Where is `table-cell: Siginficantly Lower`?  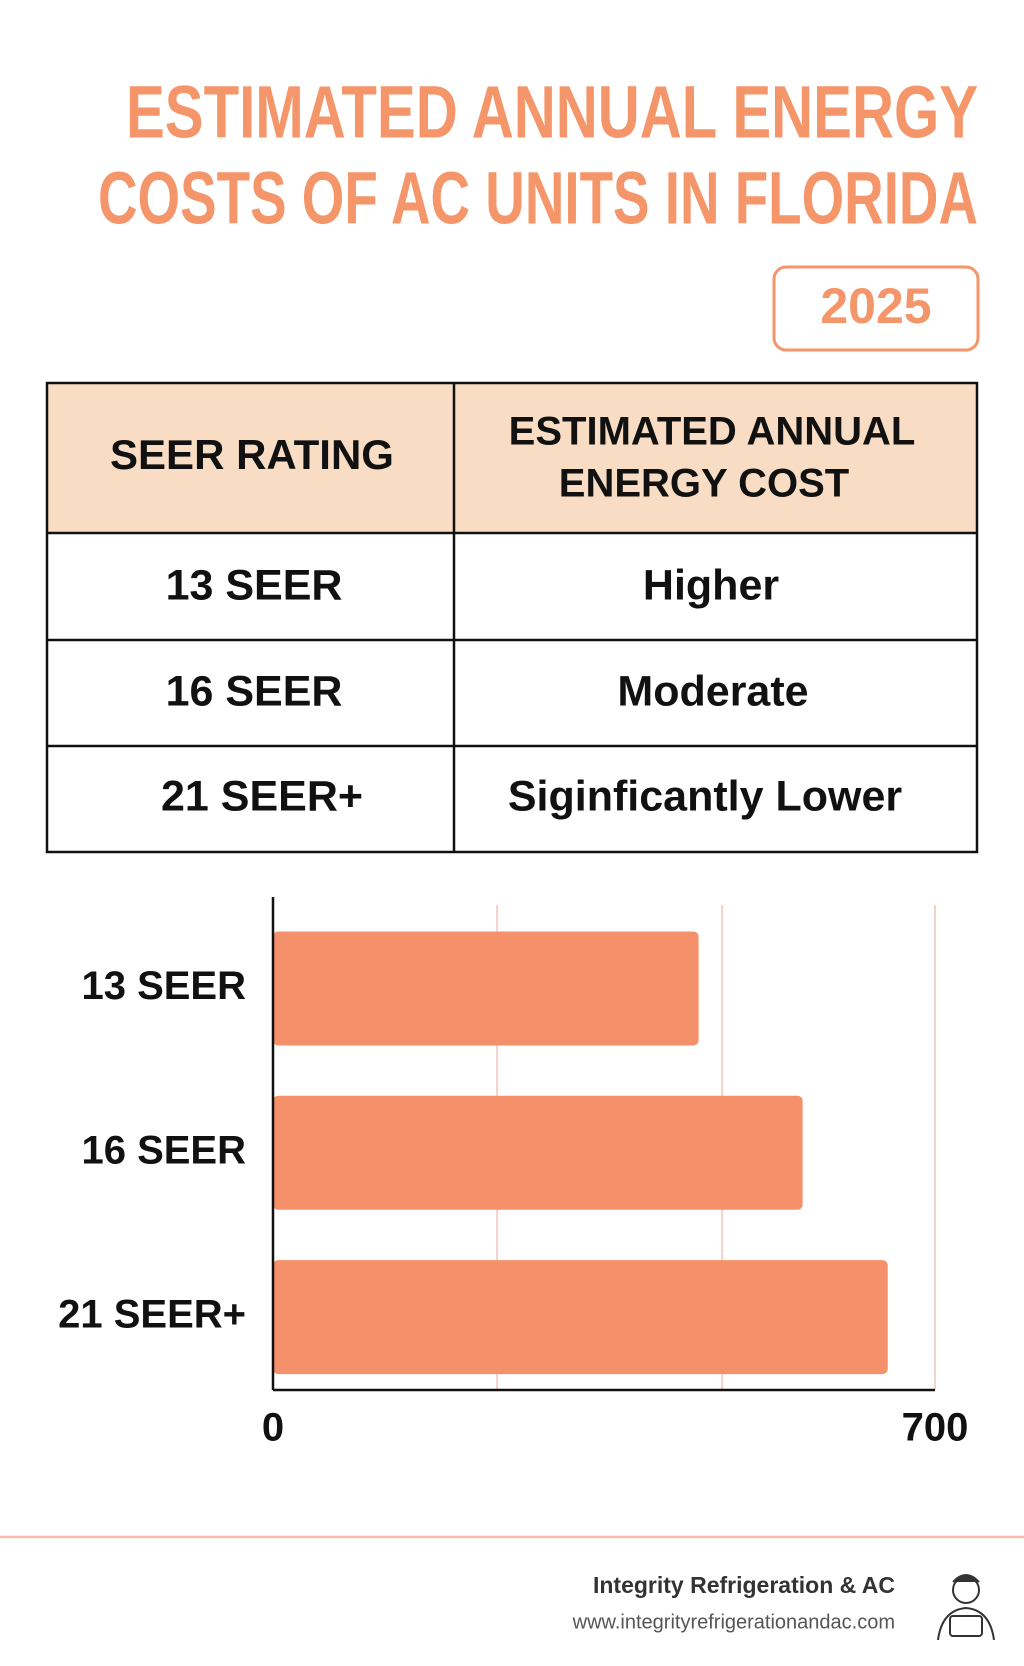 table-cell: Siginficantly Lower is located at coordinates (705, 796).